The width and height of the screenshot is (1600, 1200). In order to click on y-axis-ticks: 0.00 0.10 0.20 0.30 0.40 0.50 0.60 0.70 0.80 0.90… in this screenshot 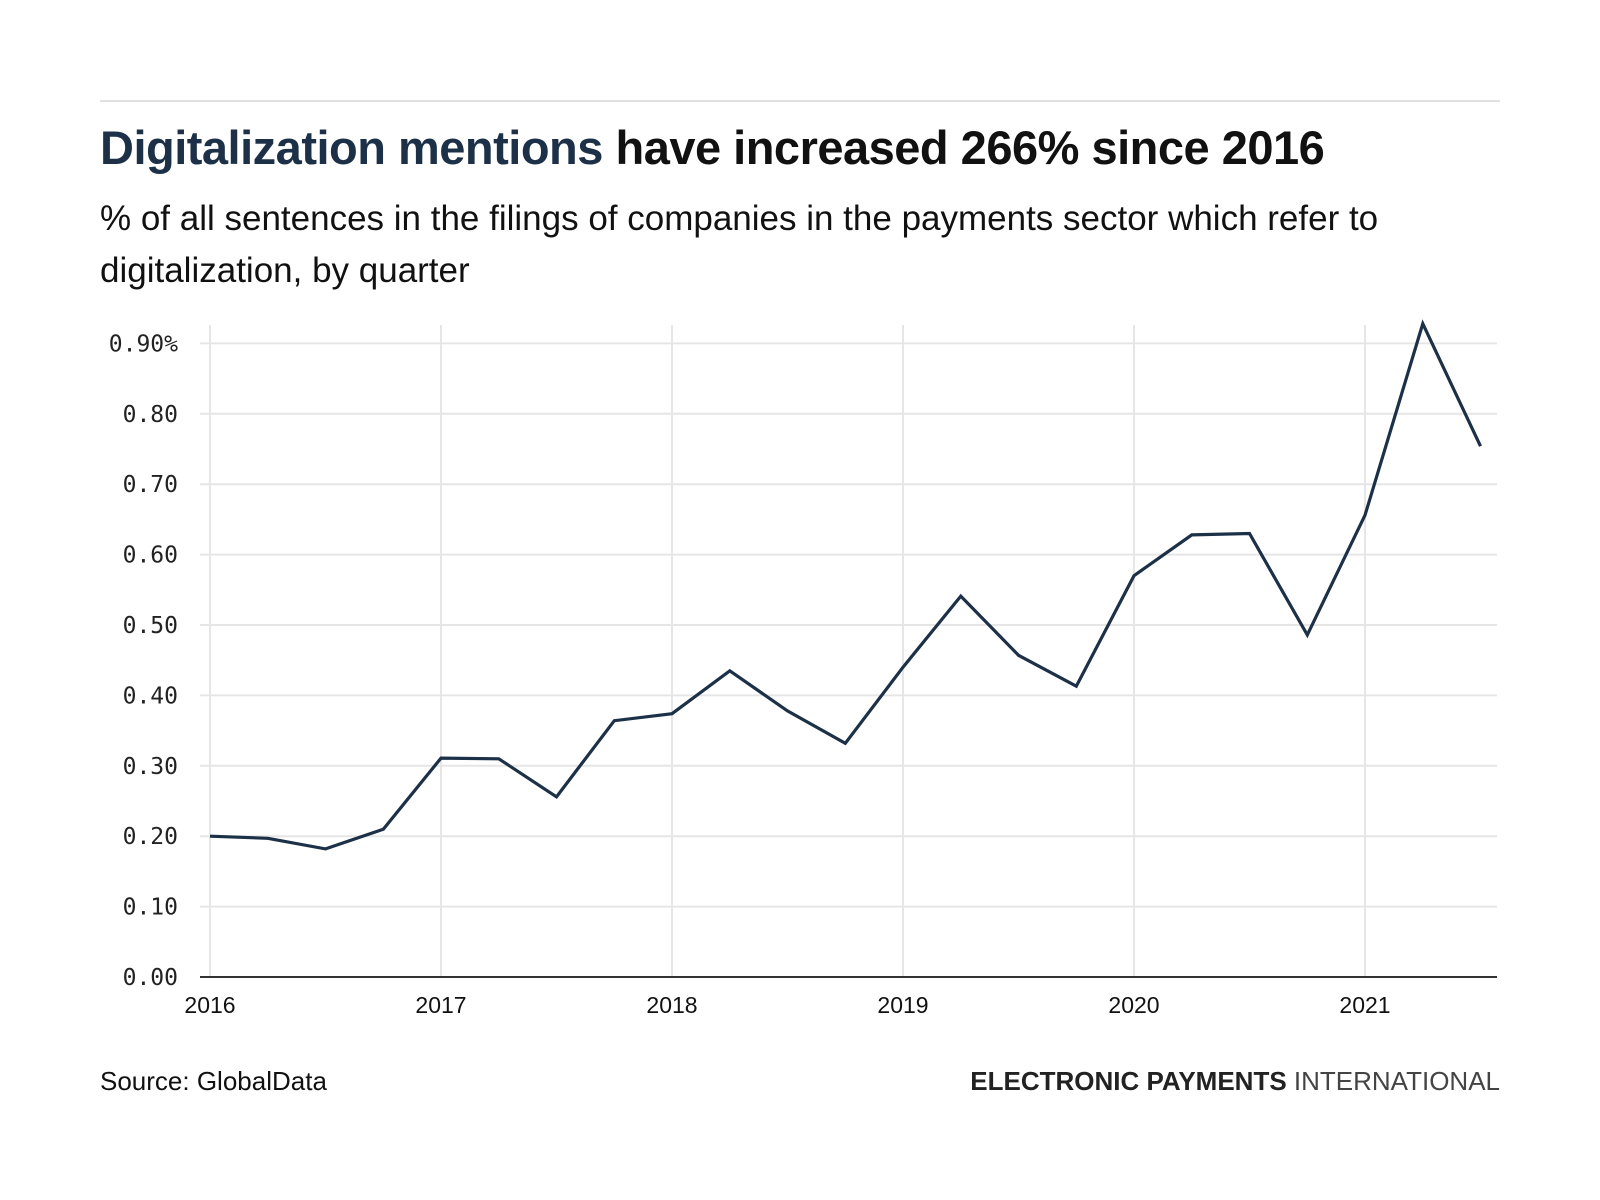, I will do `click(143, 661)`.